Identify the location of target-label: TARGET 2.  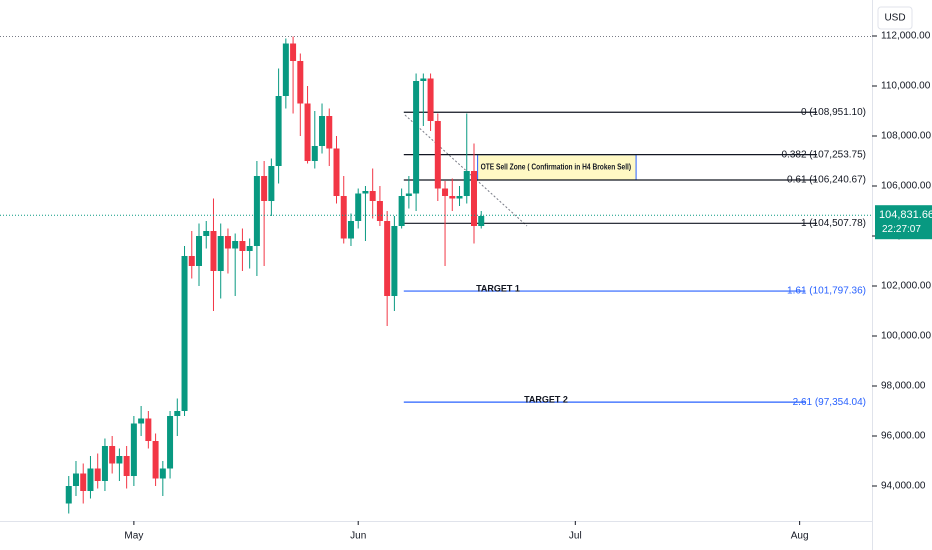
(546, 400).